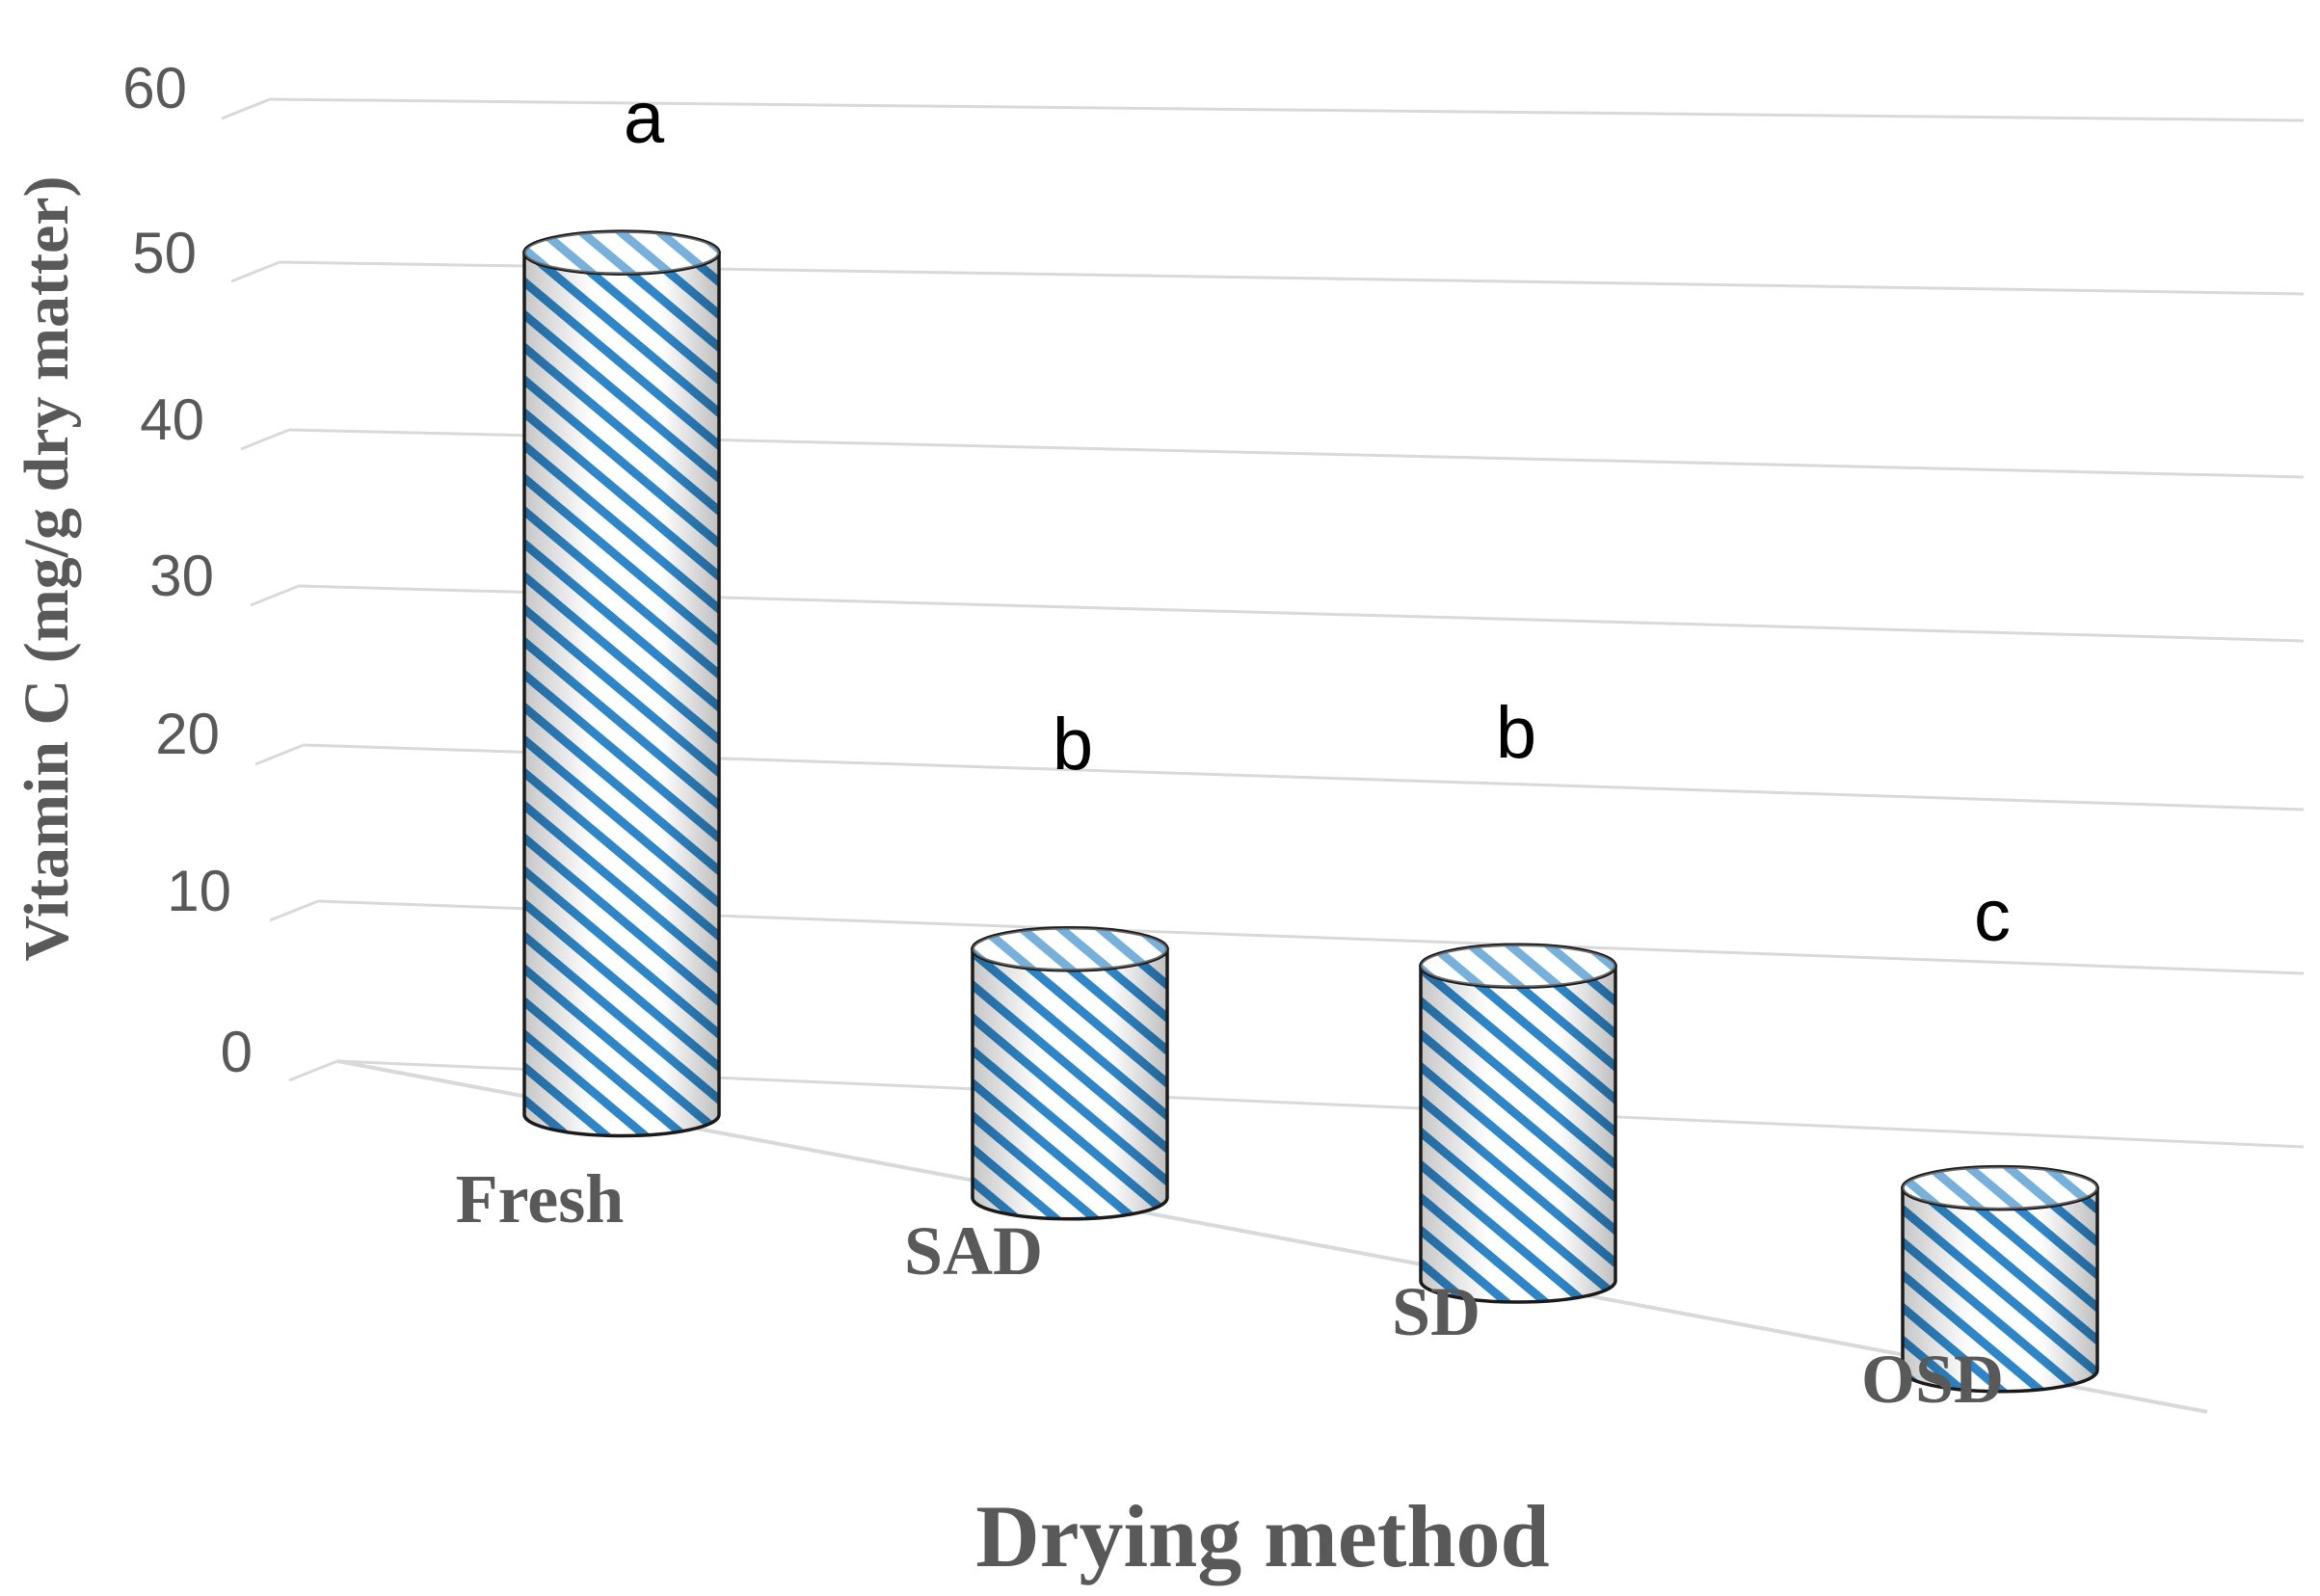 Image resolution: width=2320 pixels, height=1596 pixels. What do you see at coordinates (1230, 1289) in the screenshot?
I see `category-labels: Fresh SAD SD OSD` at bounding box center [1230, 1289].